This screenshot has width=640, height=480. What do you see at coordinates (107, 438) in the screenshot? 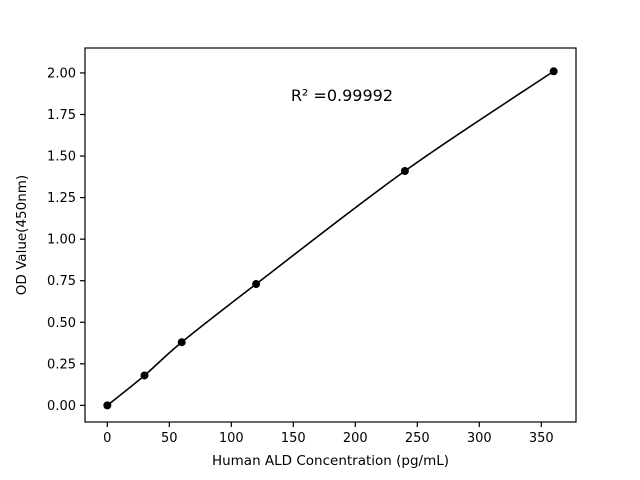
I see `x-tick-label: 0` at bounding box center [107, 438].